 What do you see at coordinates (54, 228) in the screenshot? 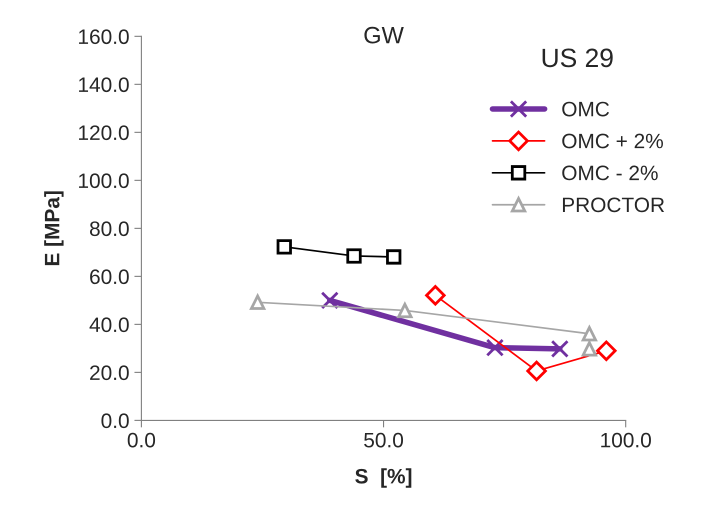
I see `y-axis-title: E [MPa]` at bounding box center [54, 228].